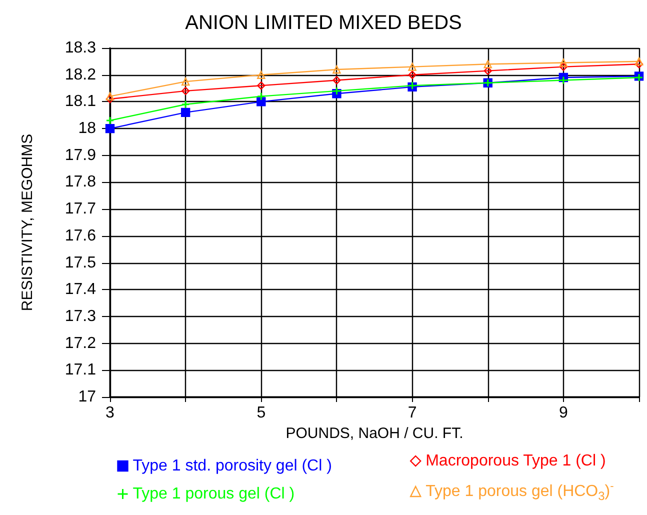 The height and width of the screenshot is (515, 647). What do you see at coordinates (80, 316) in the screenshot?
I see `y-tick-label: 17.3` at bounding box center [80, 316].